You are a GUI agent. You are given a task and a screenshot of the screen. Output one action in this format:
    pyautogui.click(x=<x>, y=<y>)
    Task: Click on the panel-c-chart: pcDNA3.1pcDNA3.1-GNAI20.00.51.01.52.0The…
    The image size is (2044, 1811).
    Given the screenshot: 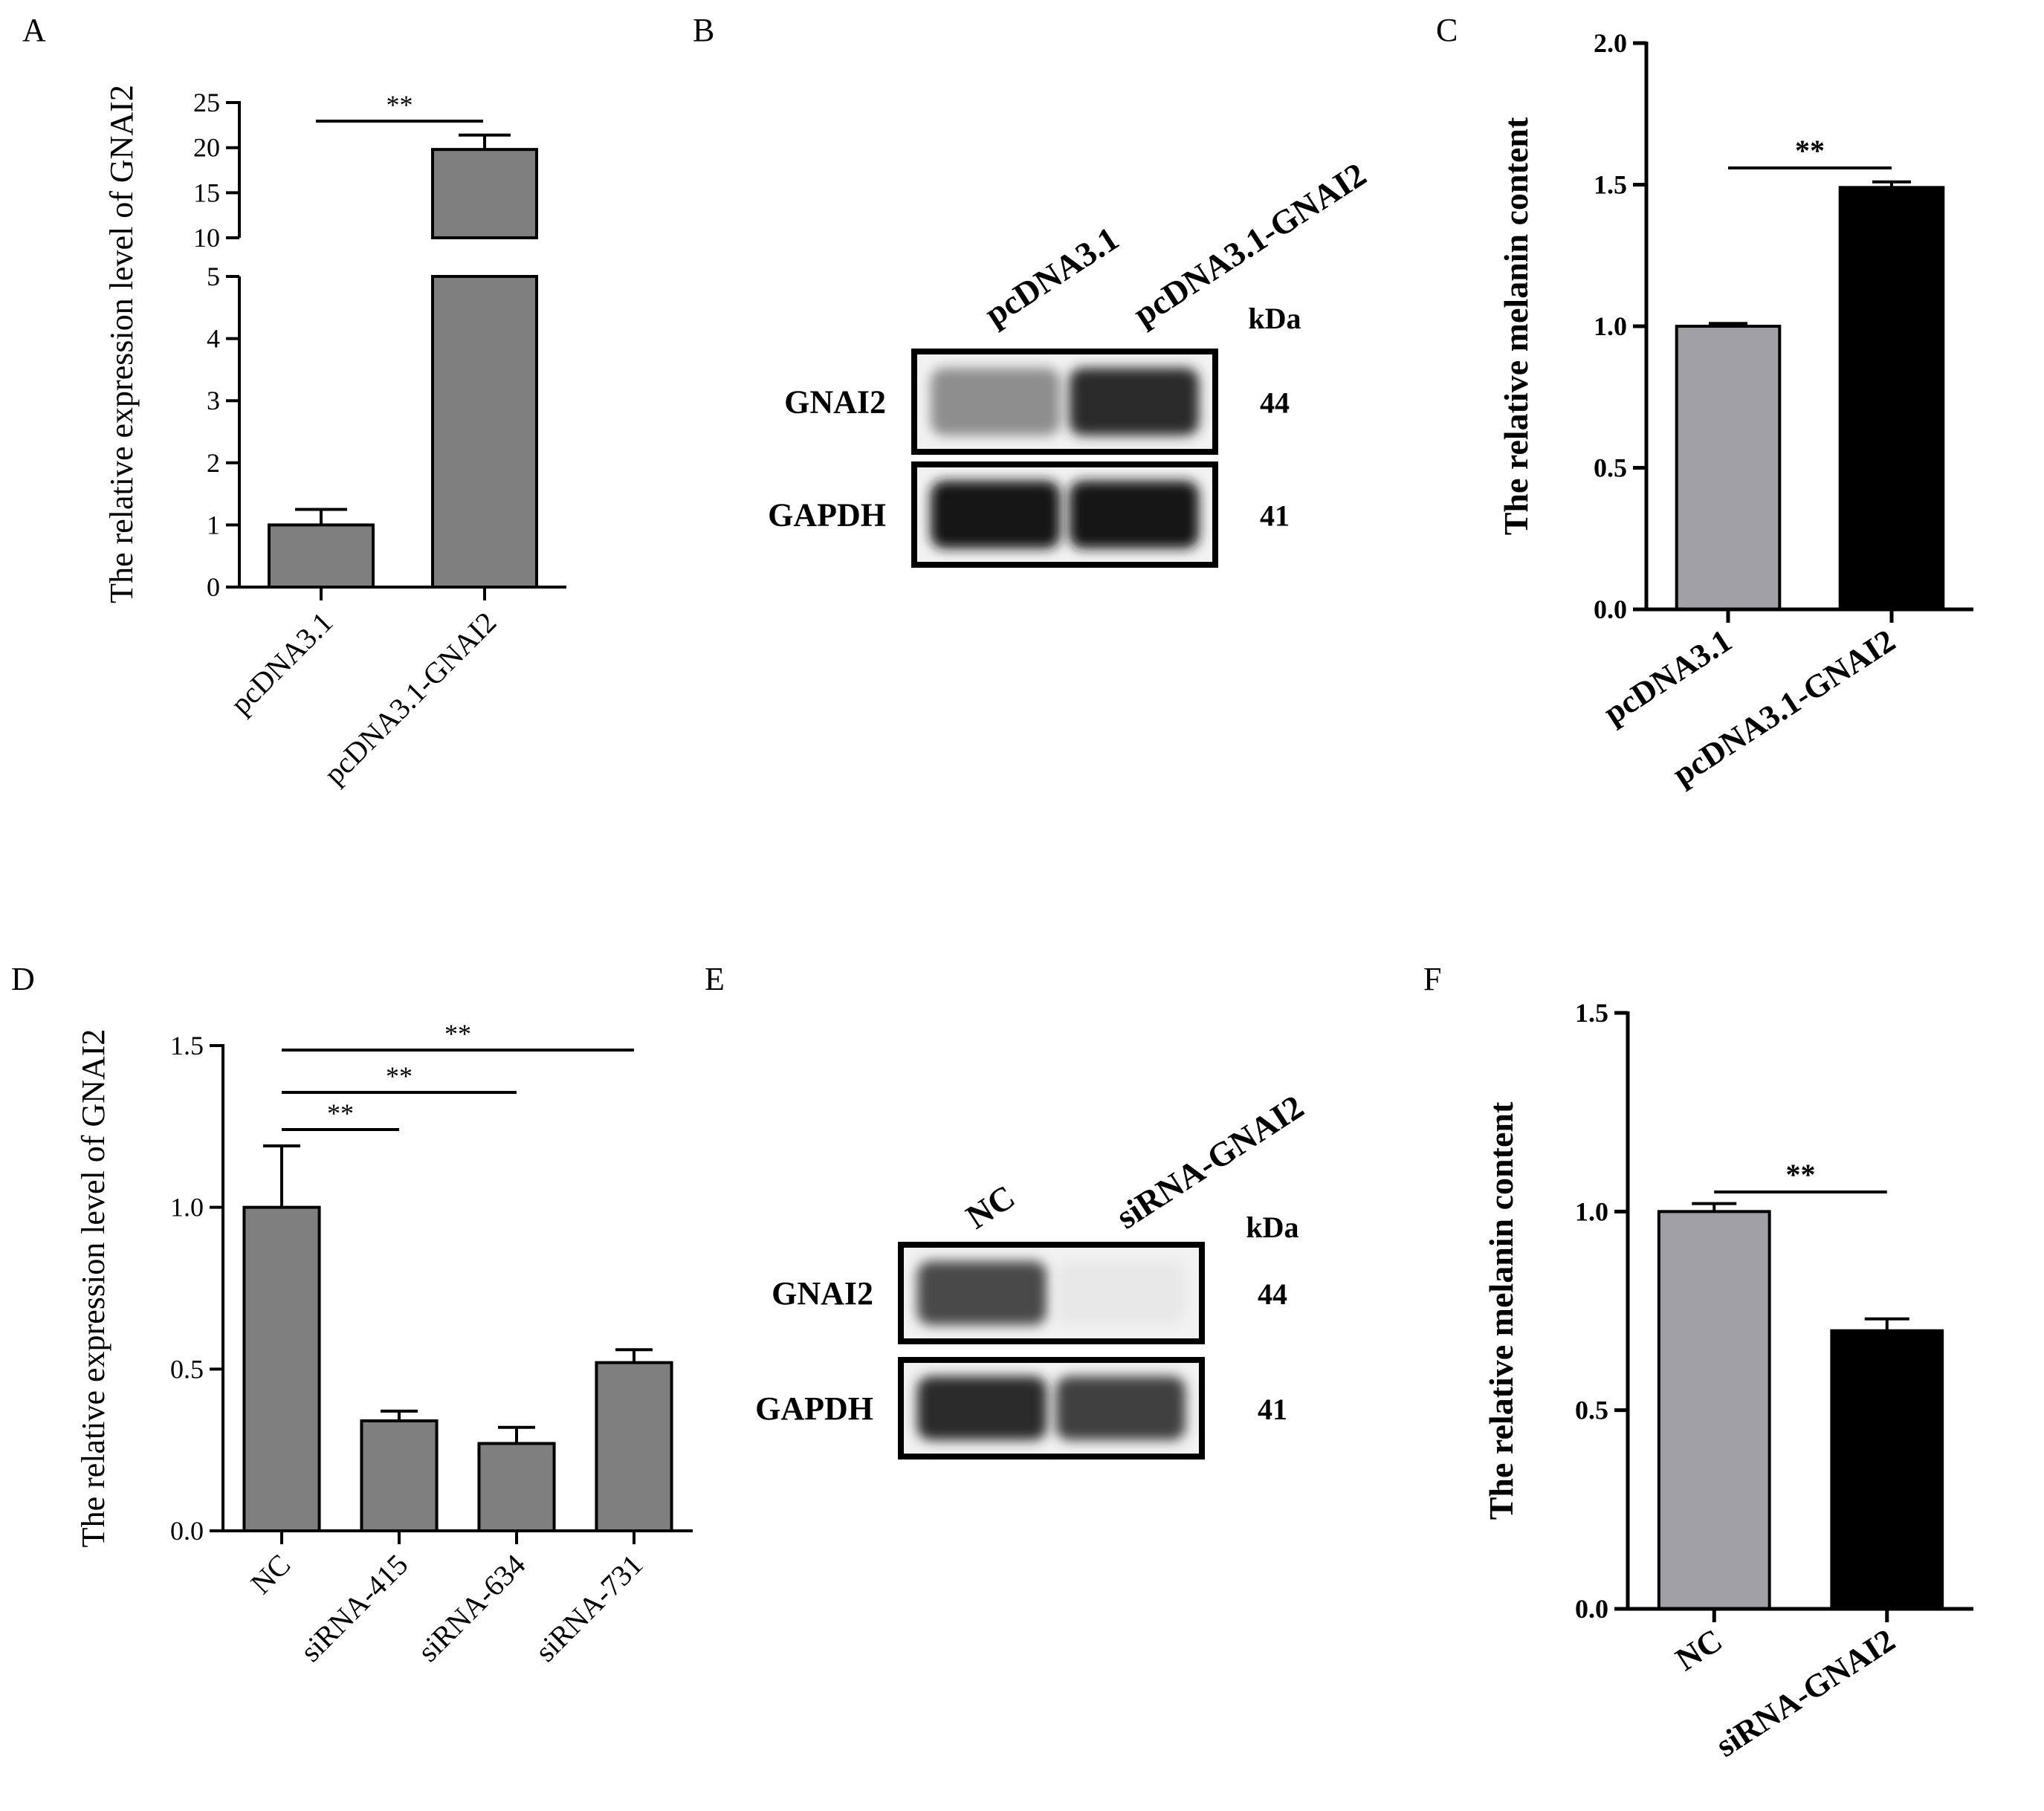 What is the action you would take?
    pyautogui.click(x=1735, y=410)
    